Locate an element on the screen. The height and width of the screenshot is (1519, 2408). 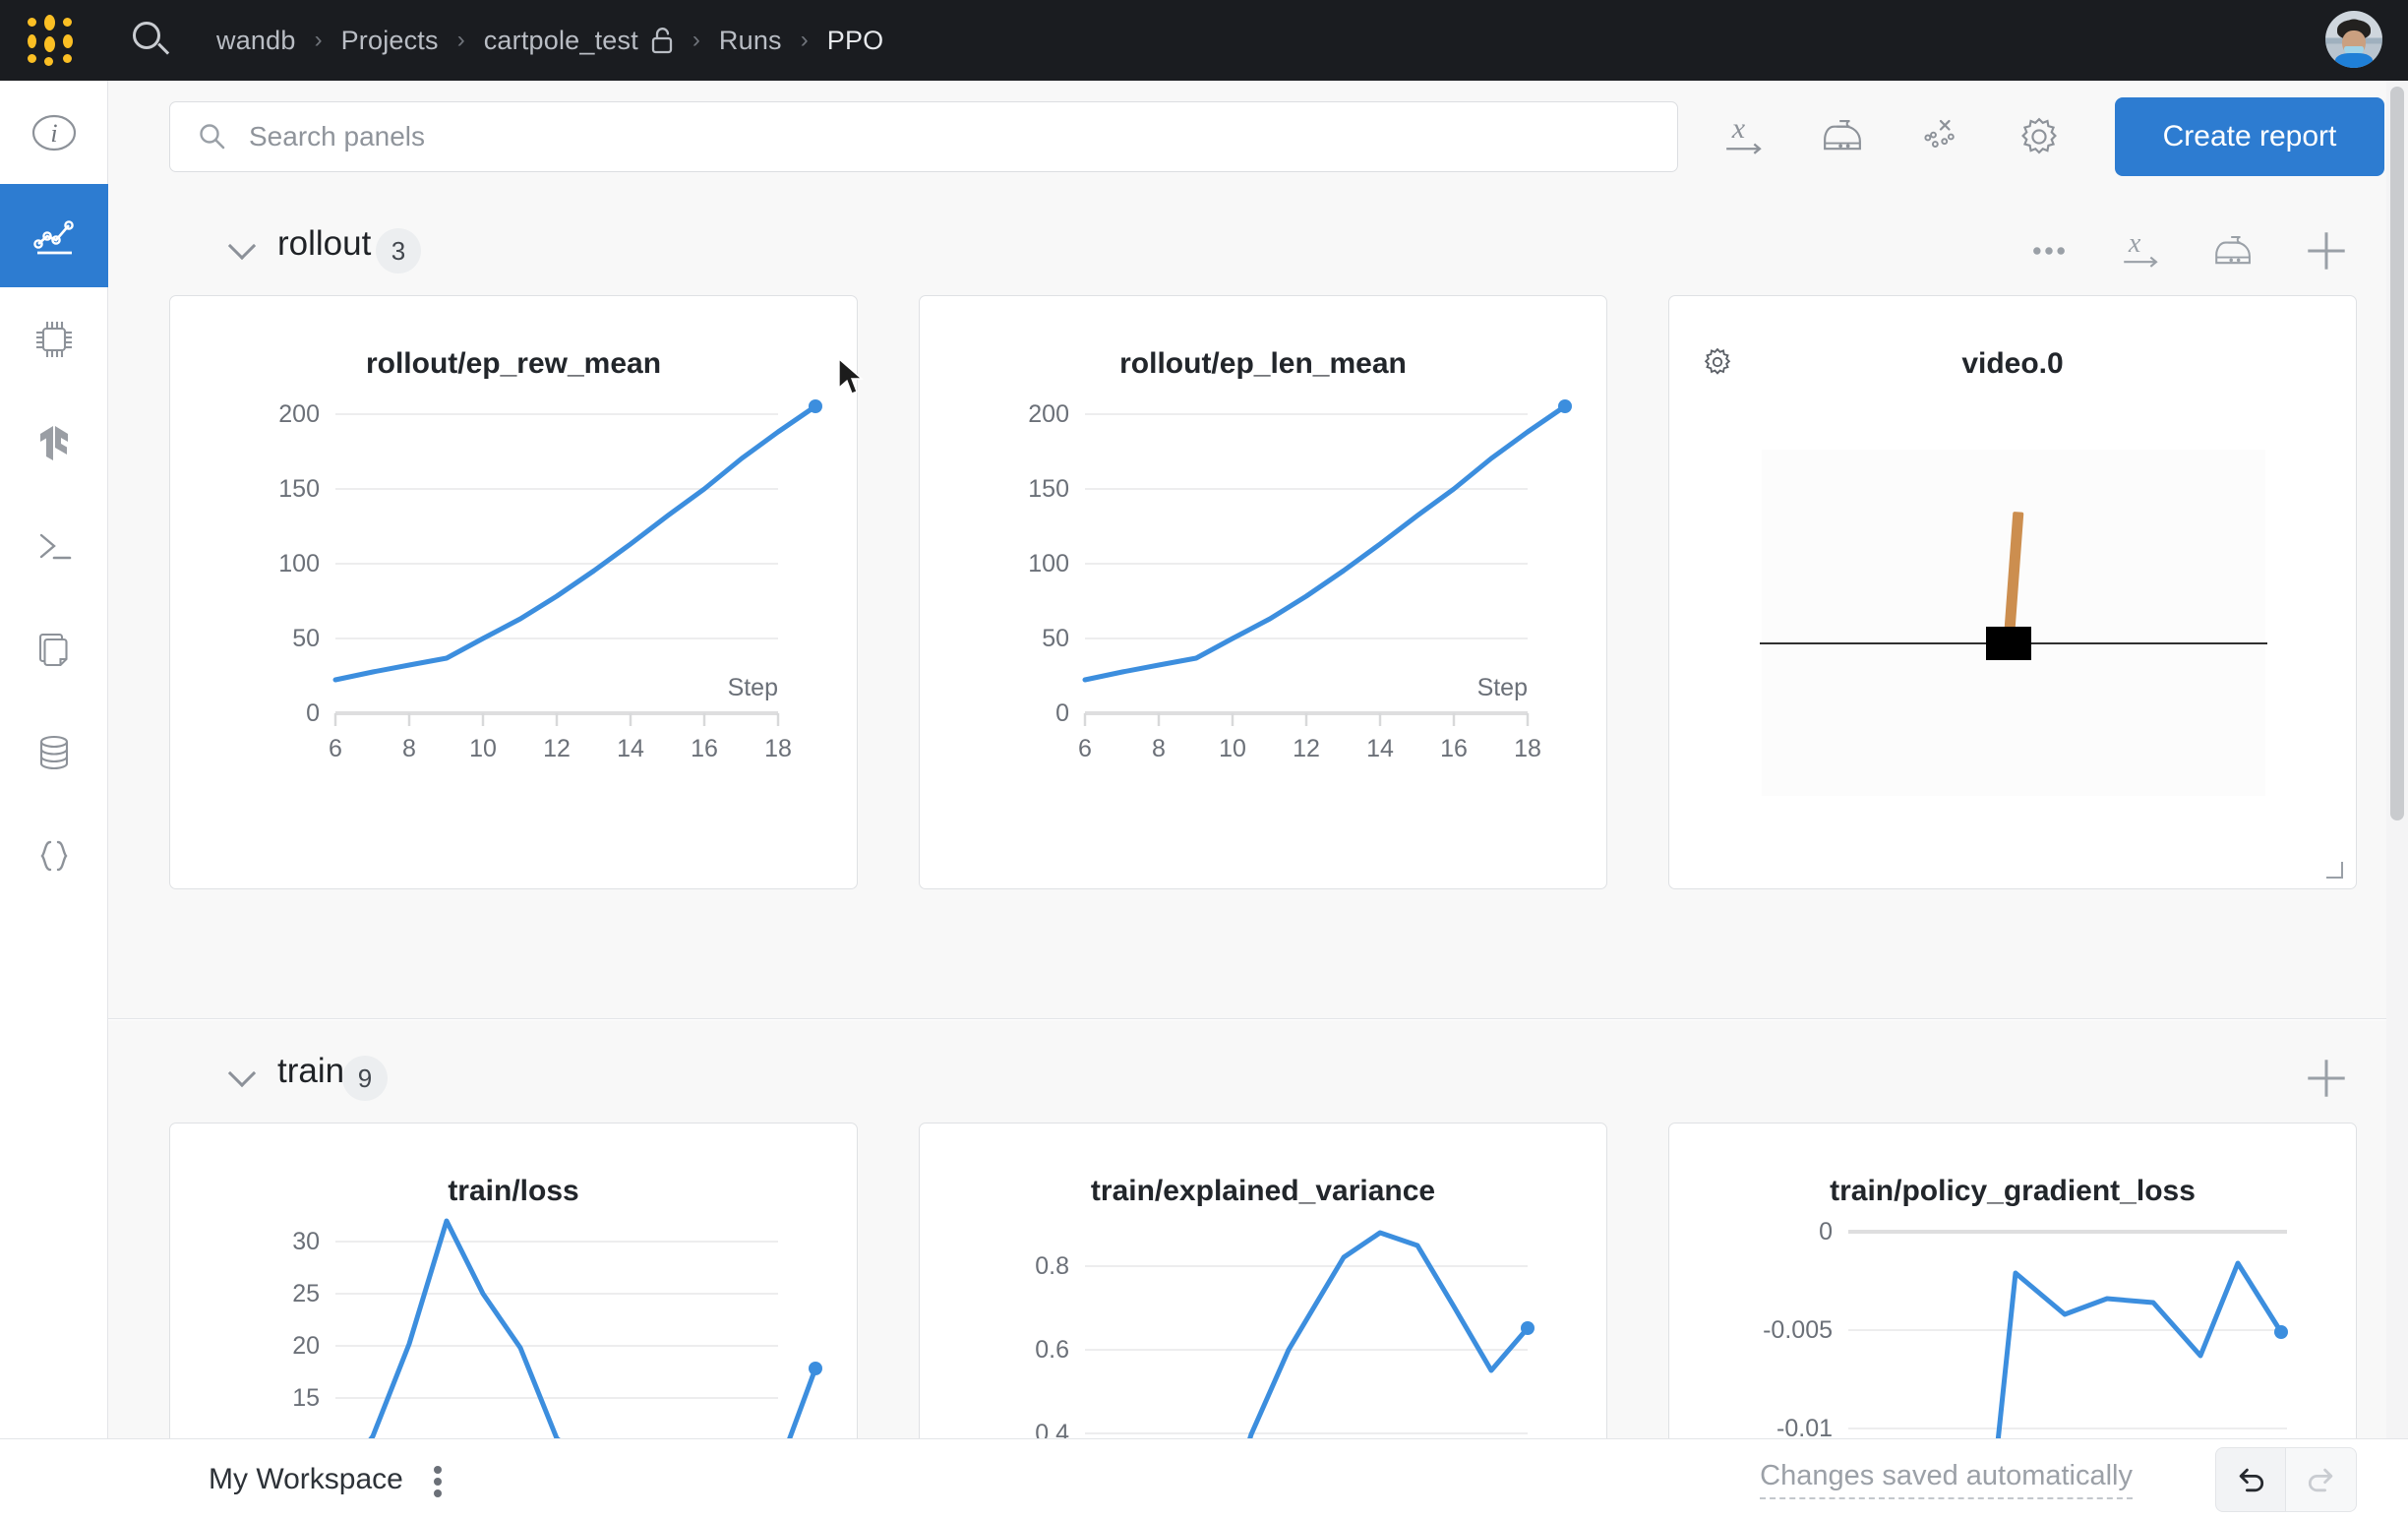
redo-button is located at coordinates (2321, 1479).